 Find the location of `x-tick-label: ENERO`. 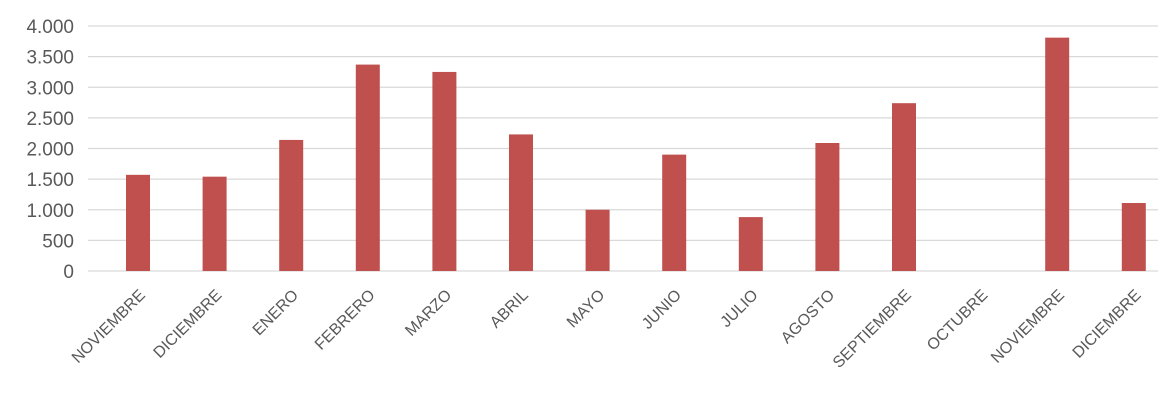

x-tick-label: ENERO is located at coordinates (276, 313).